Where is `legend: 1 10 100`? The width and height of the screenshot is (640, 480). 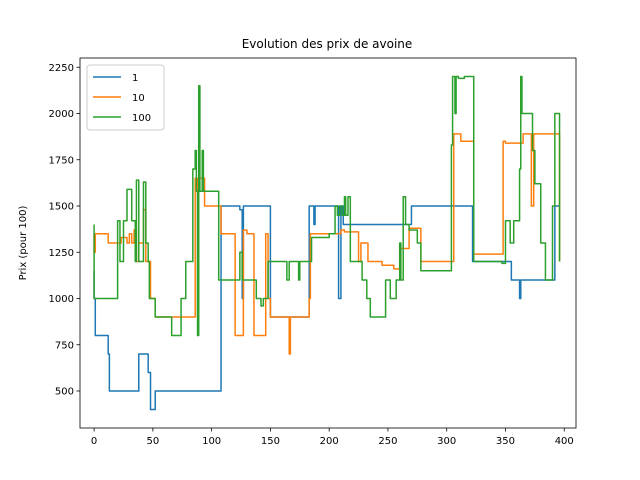 legend: 1 10 100 is located at coordinates (125, 97).